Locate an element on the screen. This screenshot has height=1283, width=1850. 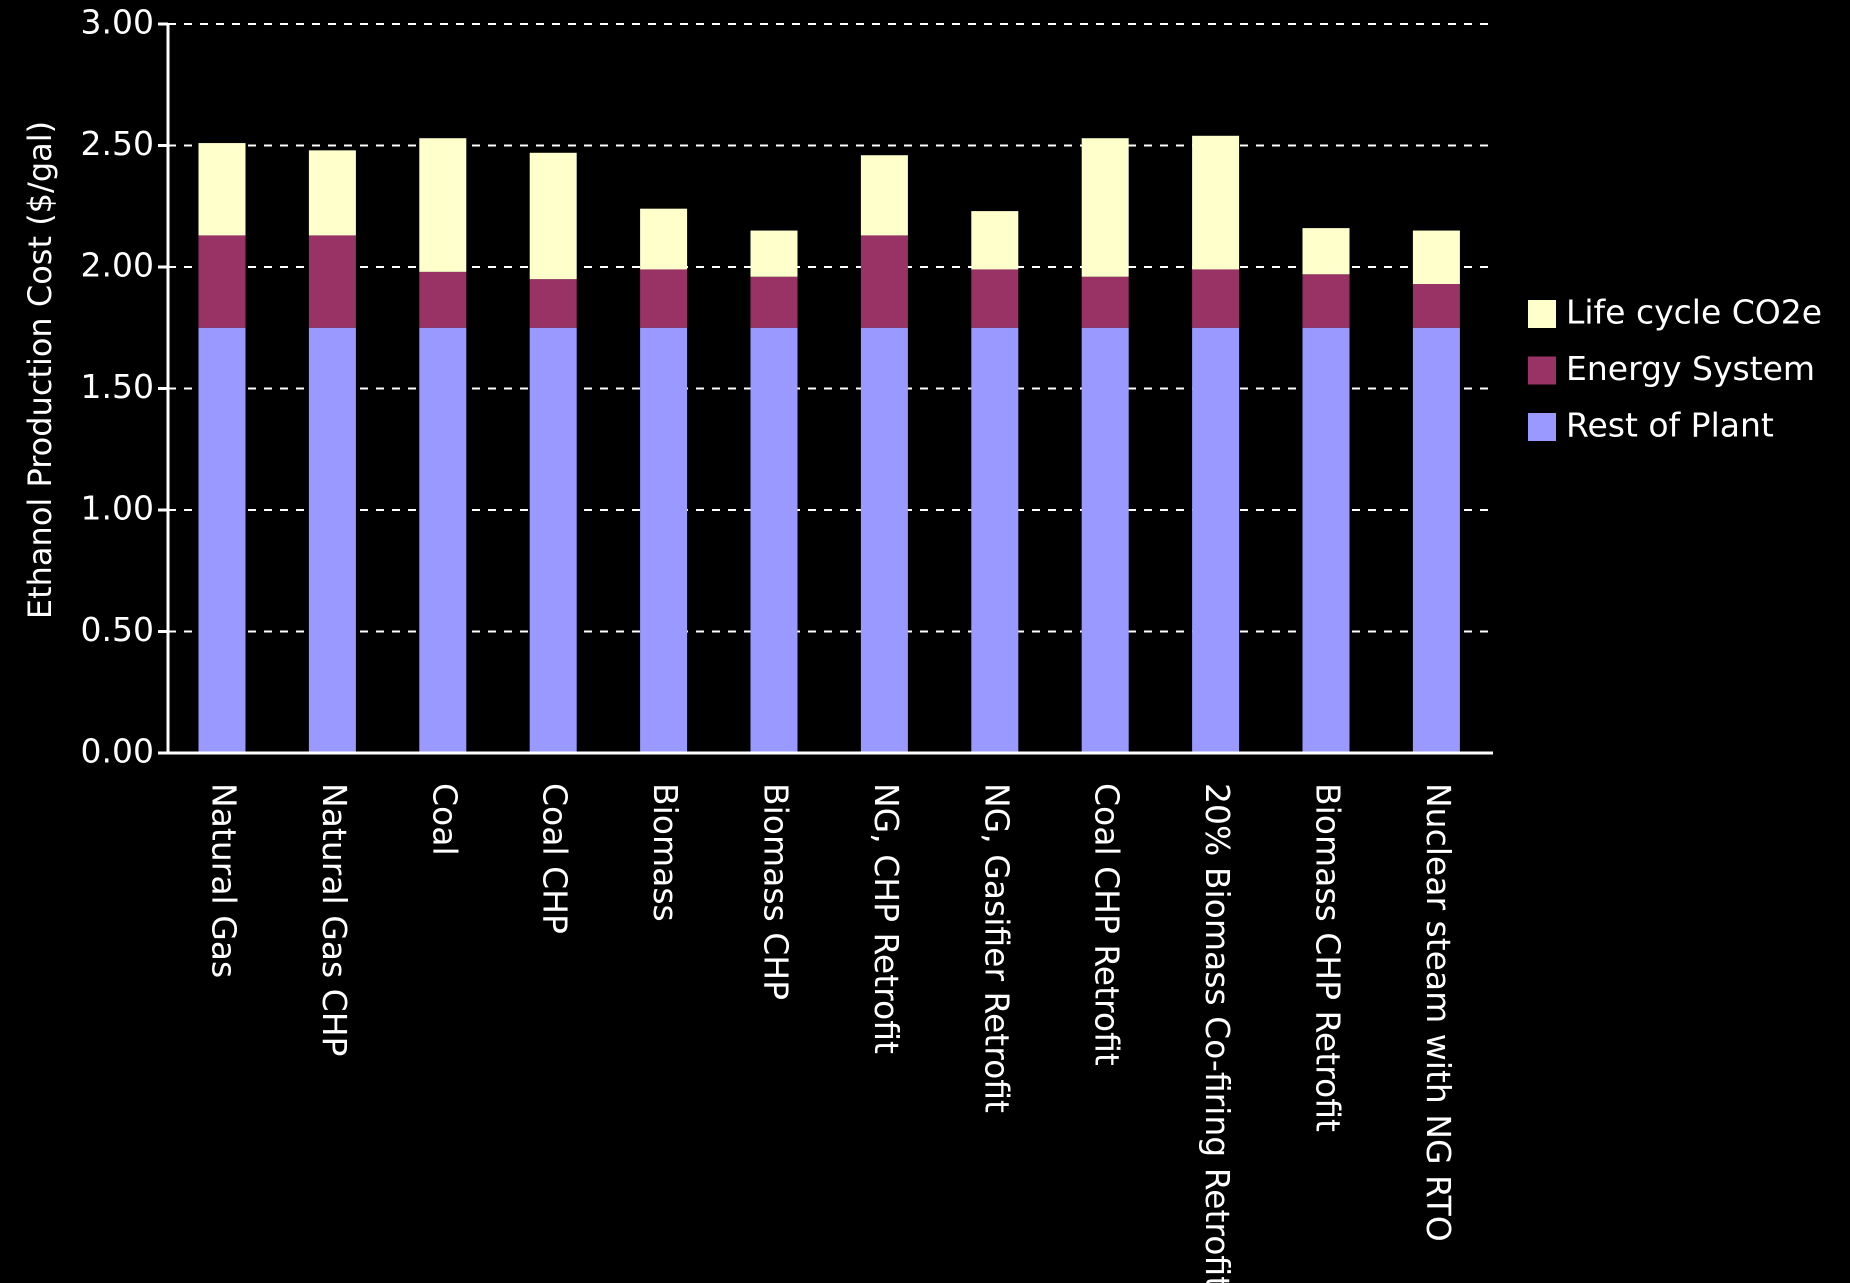
x-tick-label: 20% Biomass Co-firing Retrofit is located at coordinates (1217, 1033).